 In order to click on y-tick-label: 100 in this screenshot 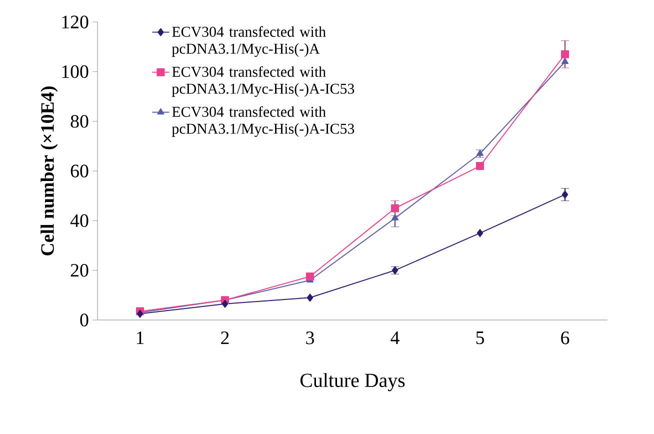, I will do `click(75, 71)`.